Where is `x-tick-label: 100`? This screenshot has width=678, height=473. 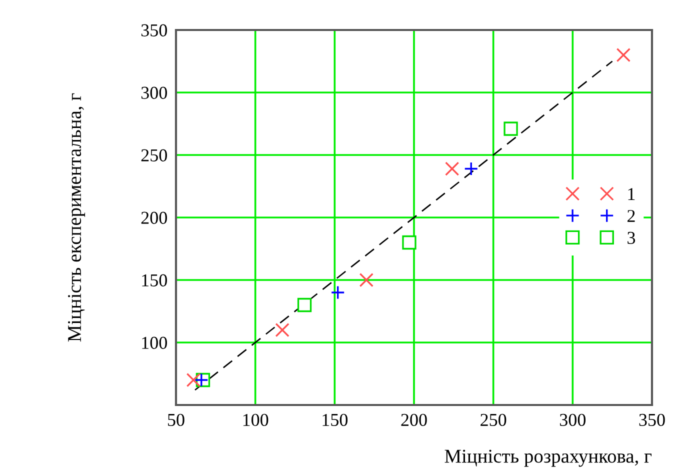
x-tick-label: 100 is located at coordinates (255, 420).